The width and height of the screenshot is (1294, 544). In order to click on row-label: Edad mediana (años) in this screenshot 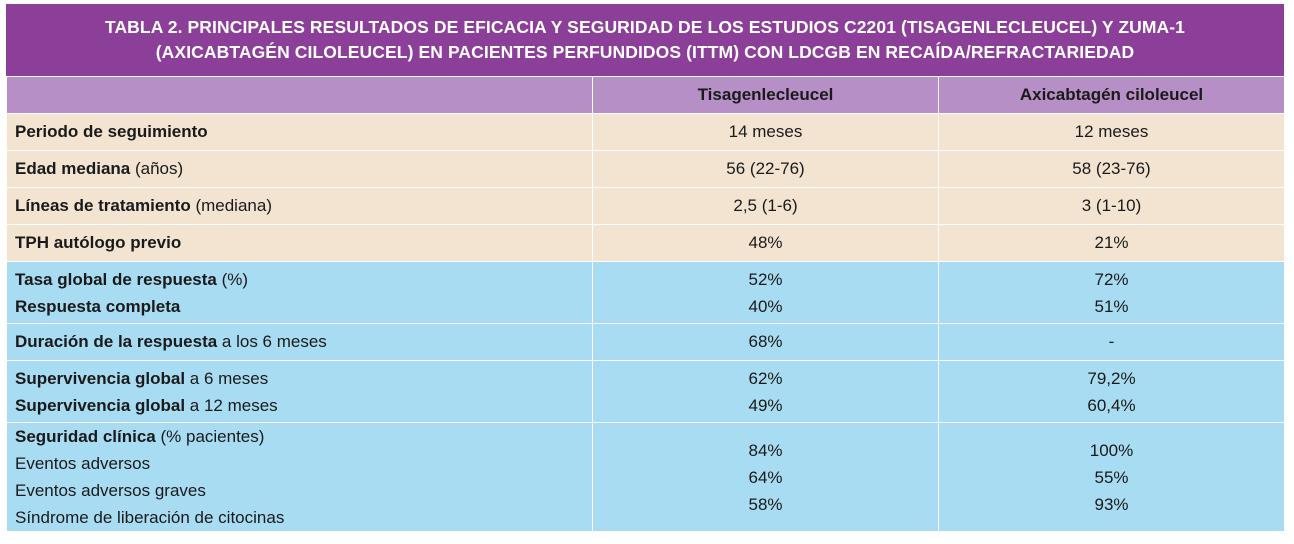, I will do `click(299, 169)`.